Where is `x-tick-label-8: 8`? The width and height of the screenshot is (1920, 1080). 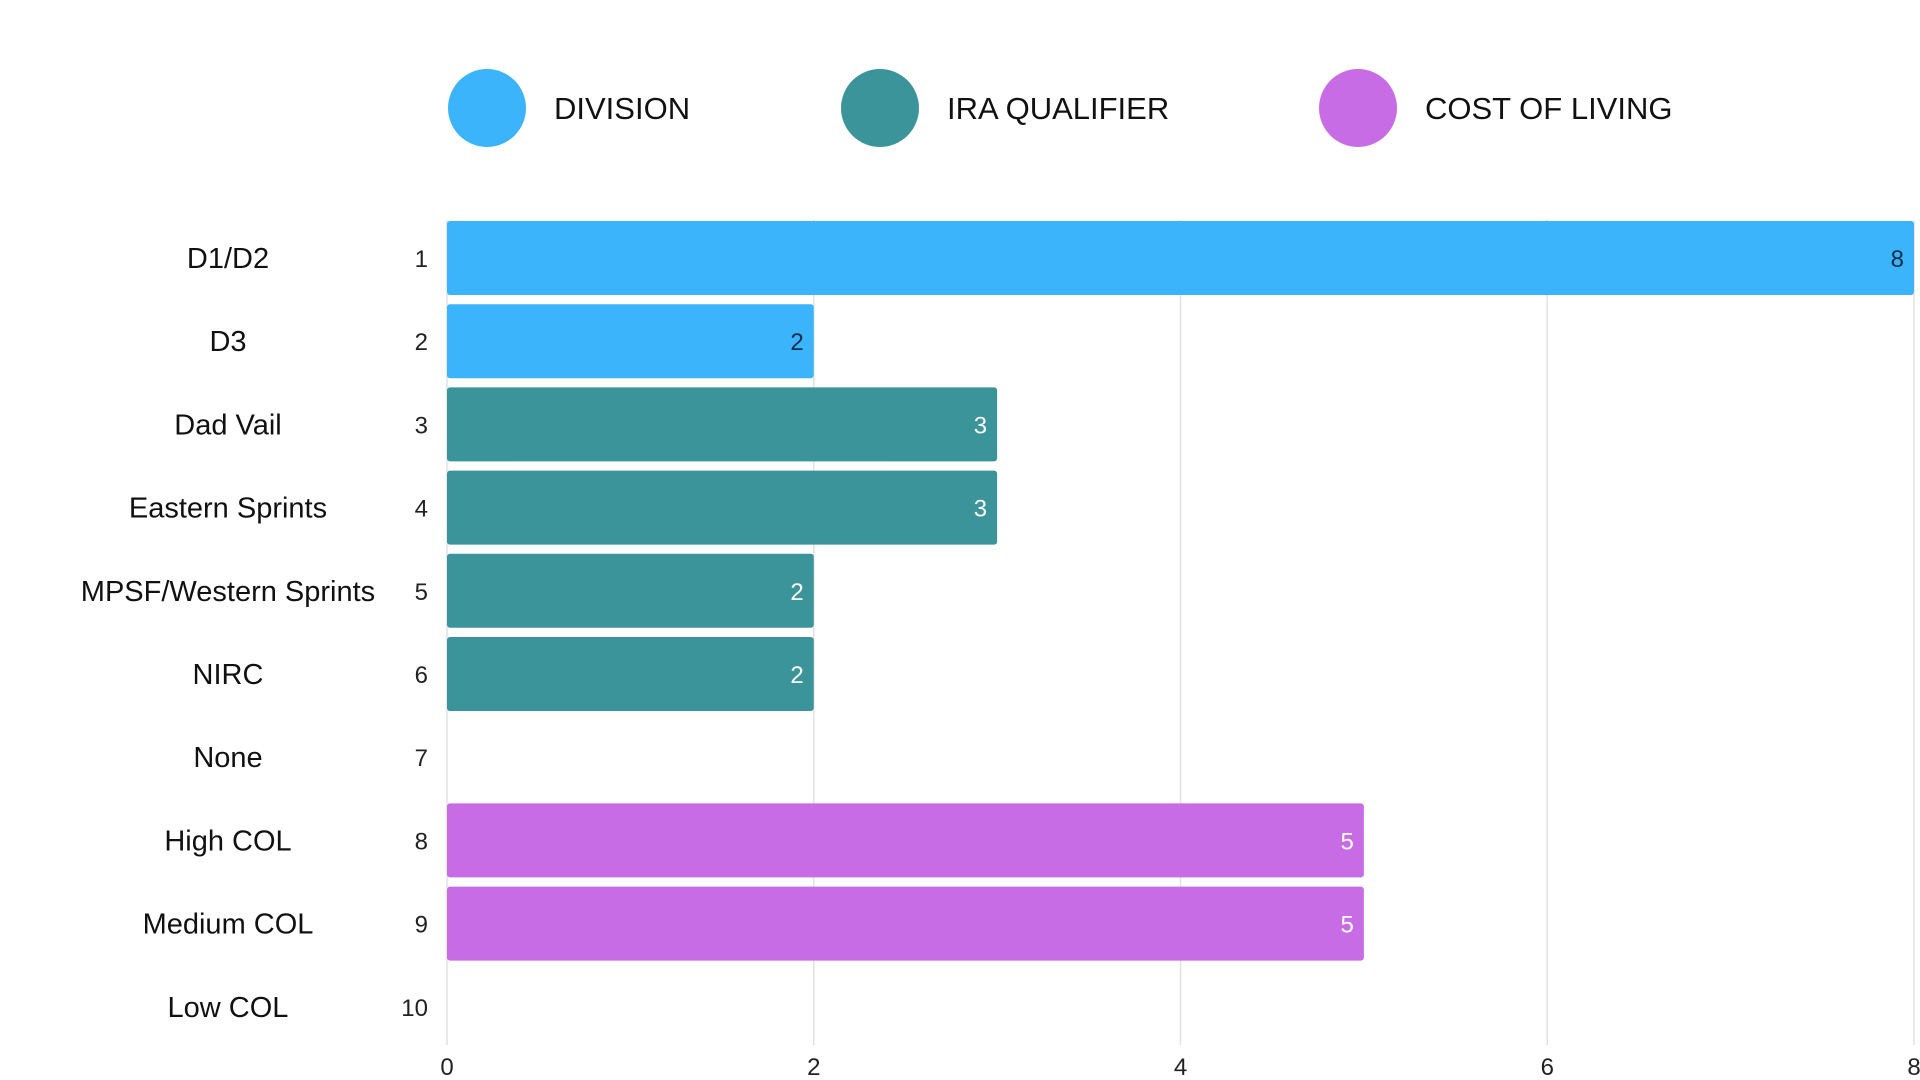 x-tick-label-8: 8 is located at coordinates (1913, 1067).